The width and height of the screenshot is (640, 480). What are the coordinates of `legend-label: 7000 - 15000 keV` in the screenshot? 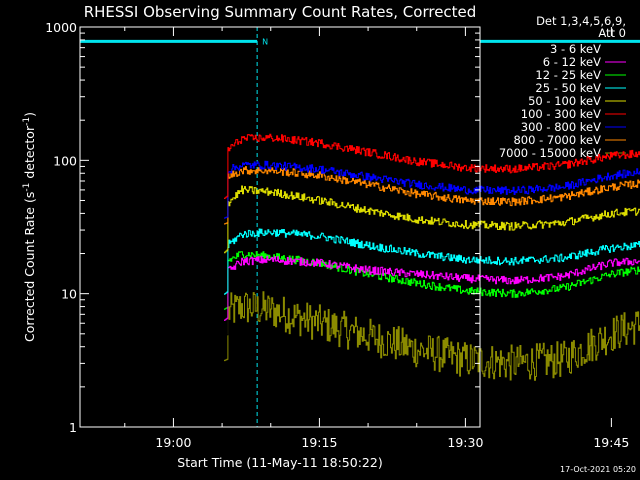 It's located at (550, 153).